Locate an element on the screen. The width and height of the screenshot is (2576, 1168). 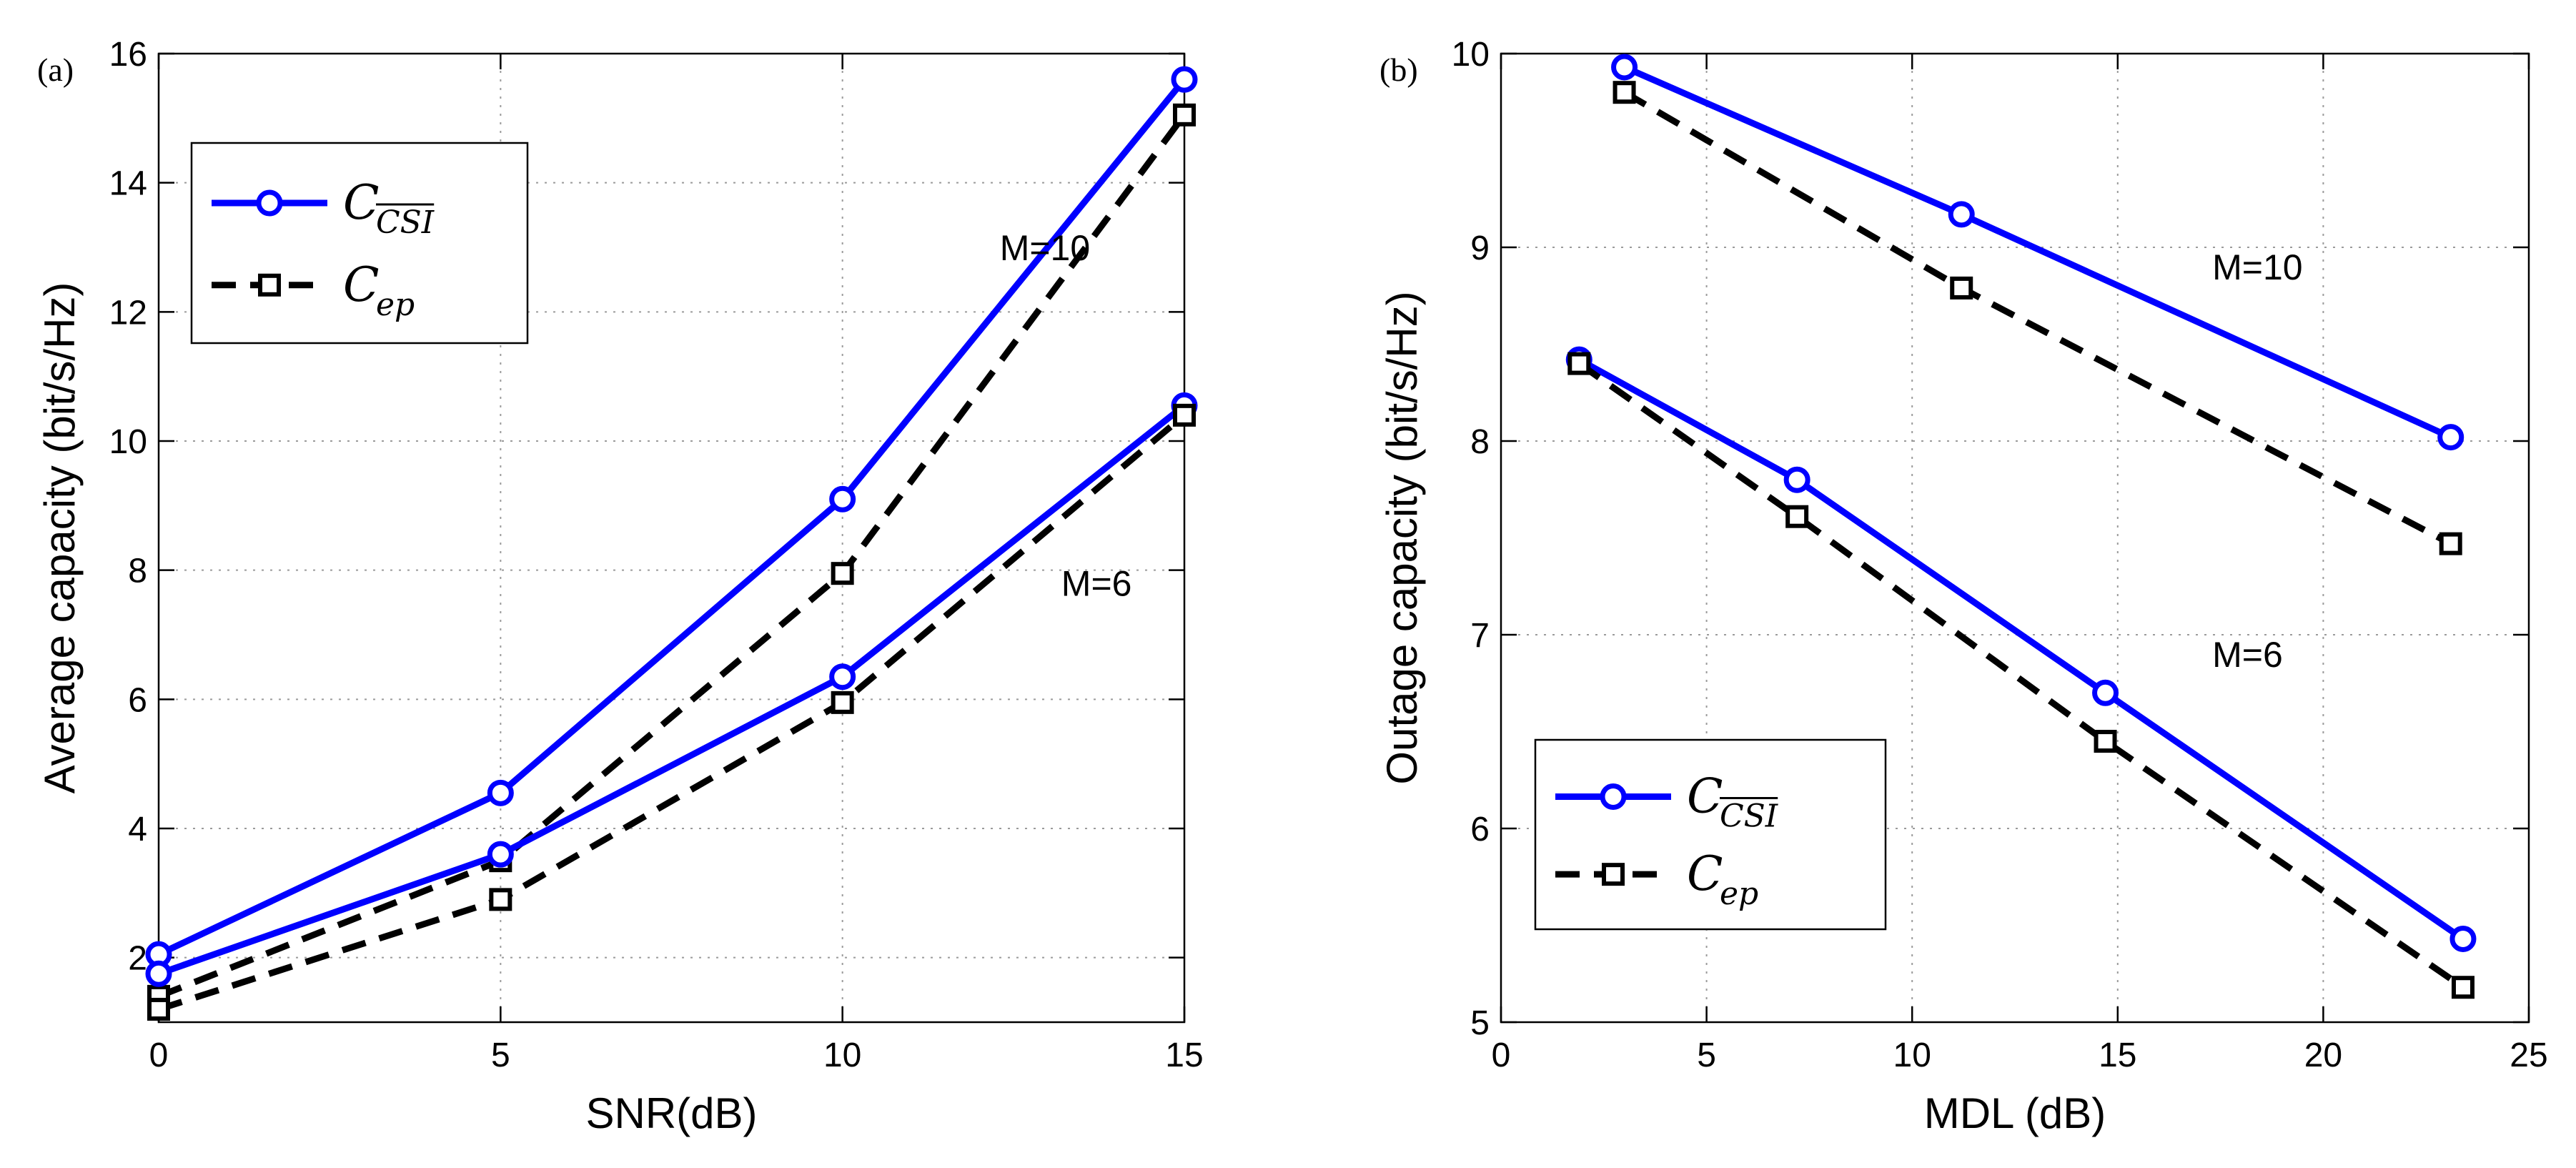
panel-label: (a) is located at coordinates (56, 69).